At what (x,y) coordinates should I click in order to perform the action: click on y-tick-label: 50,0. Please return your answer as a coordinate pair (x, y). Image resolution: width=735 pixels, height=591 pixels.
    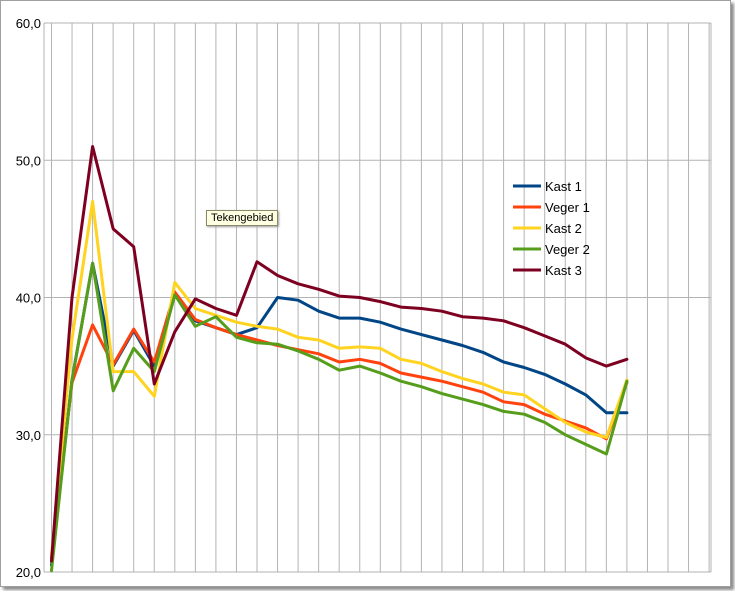
    Looking at the image, I should click on (28, 160).